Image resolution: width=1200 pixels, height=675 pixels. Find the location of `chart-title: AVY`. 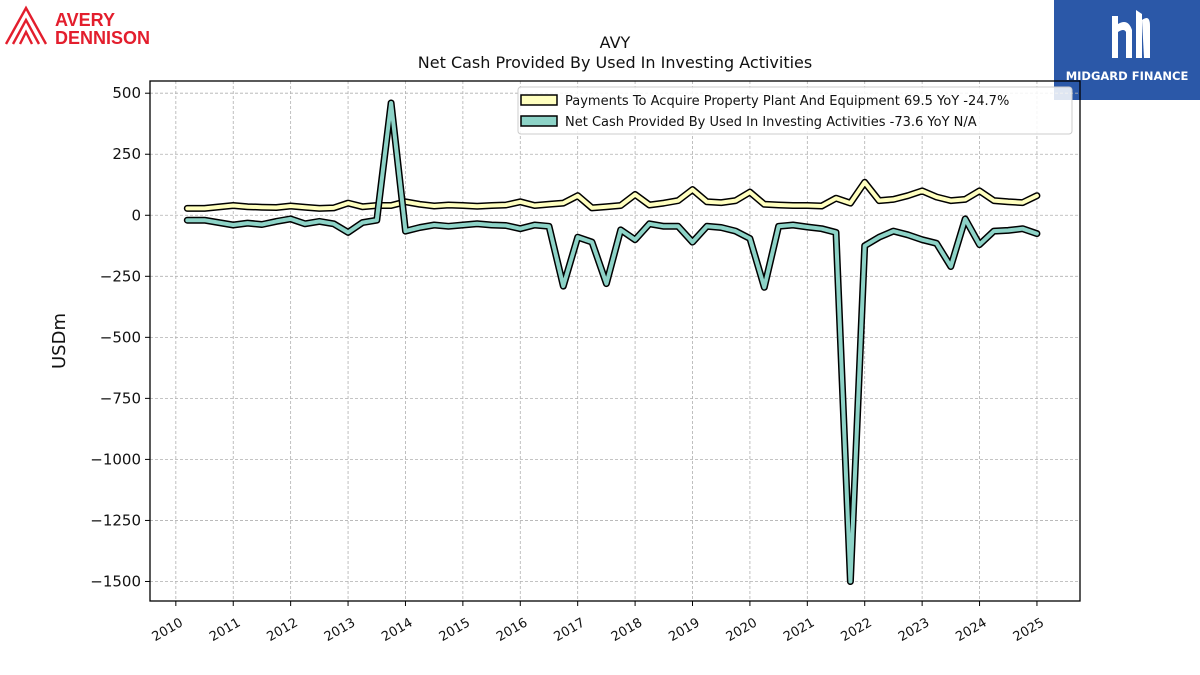

chart-title: AVY is located at coordinates (615, 42).